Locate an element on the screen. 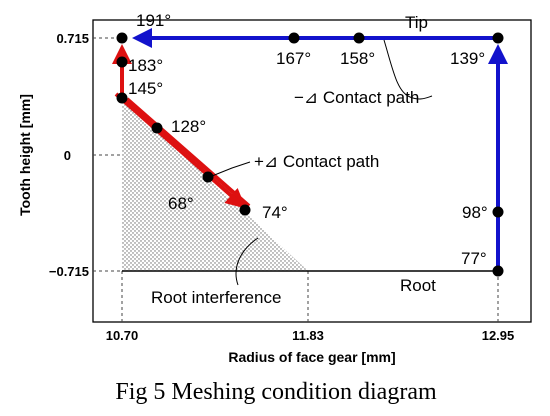  angle-label-145: 145° is located at coordinates (145, 88).